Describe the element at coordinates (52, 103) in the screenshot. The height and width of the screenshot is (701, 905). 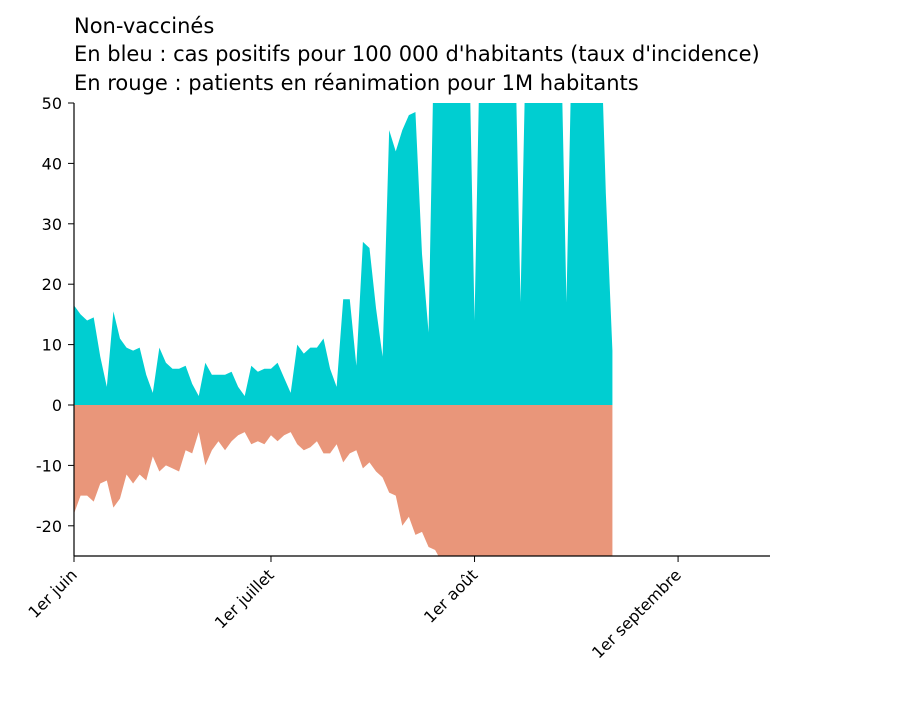
I see `y-tick-label: 50` at that location.